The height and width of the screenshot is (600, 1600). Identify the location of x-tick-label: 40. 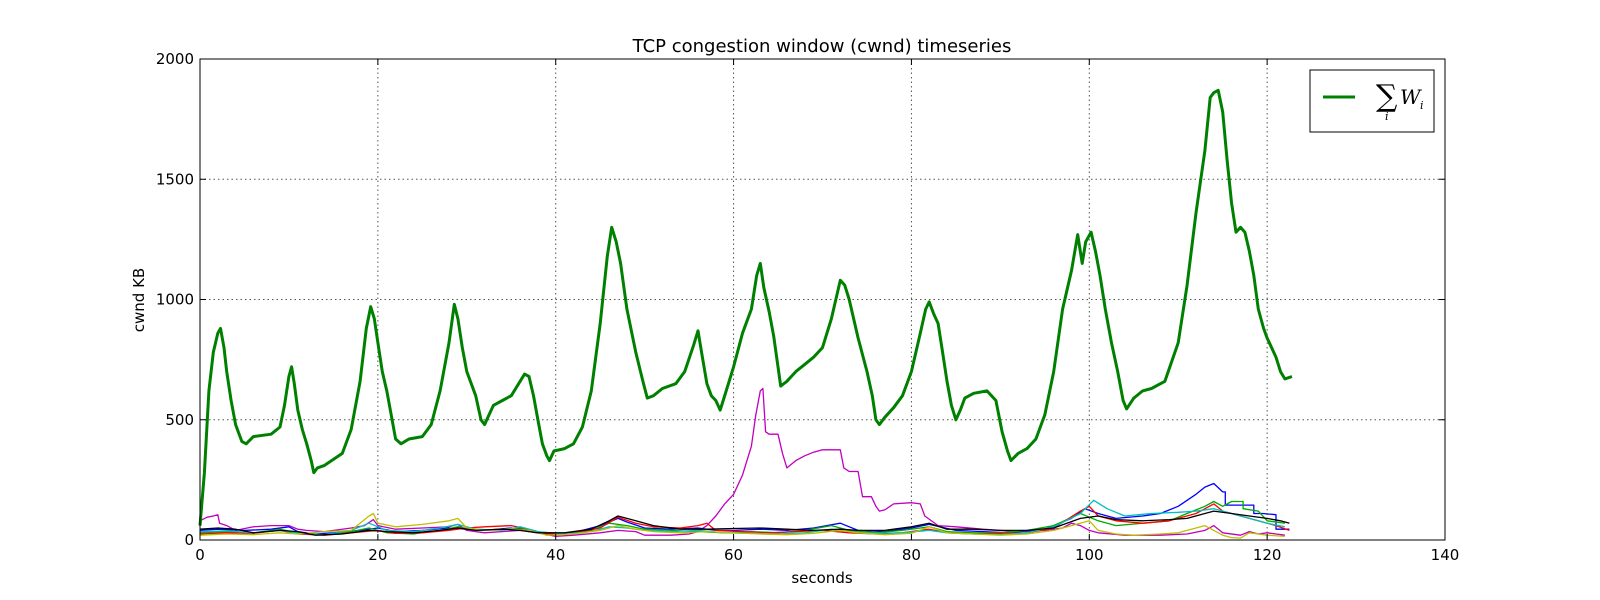
(555, 555).